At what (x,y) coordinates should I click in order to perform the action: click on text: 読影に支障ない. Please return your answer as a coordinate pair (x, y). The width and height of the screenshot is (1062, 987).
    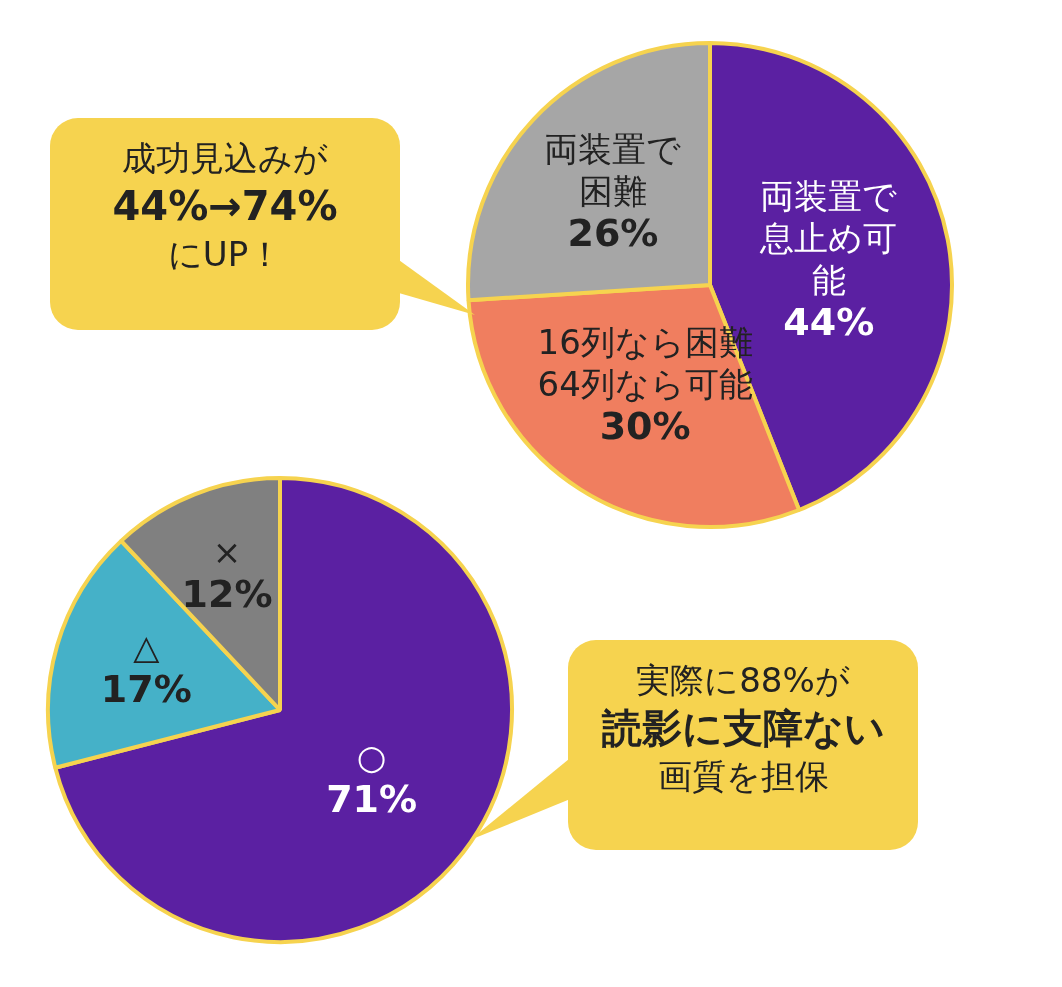
    Looking at the image, I should click on (743, 729).